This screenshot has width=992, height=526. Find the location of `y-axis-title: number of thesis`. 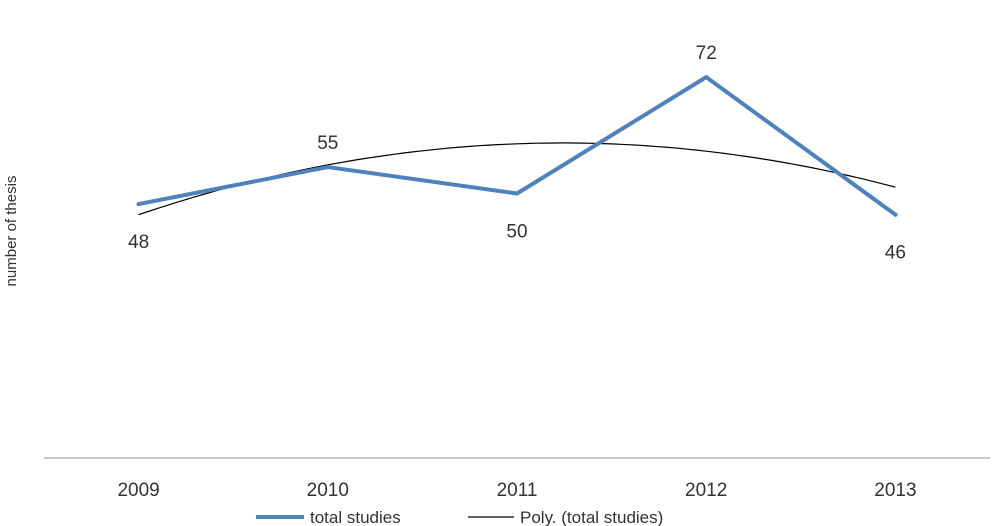

y-axis-title: number of thesis is located at coordinates (11, 231).